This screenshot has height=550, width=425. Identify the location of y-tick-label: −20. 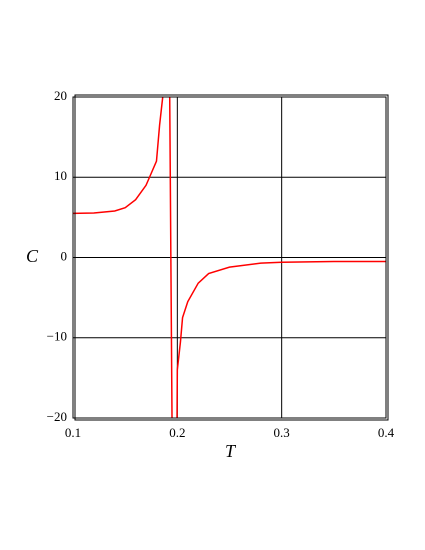
(57, 416).